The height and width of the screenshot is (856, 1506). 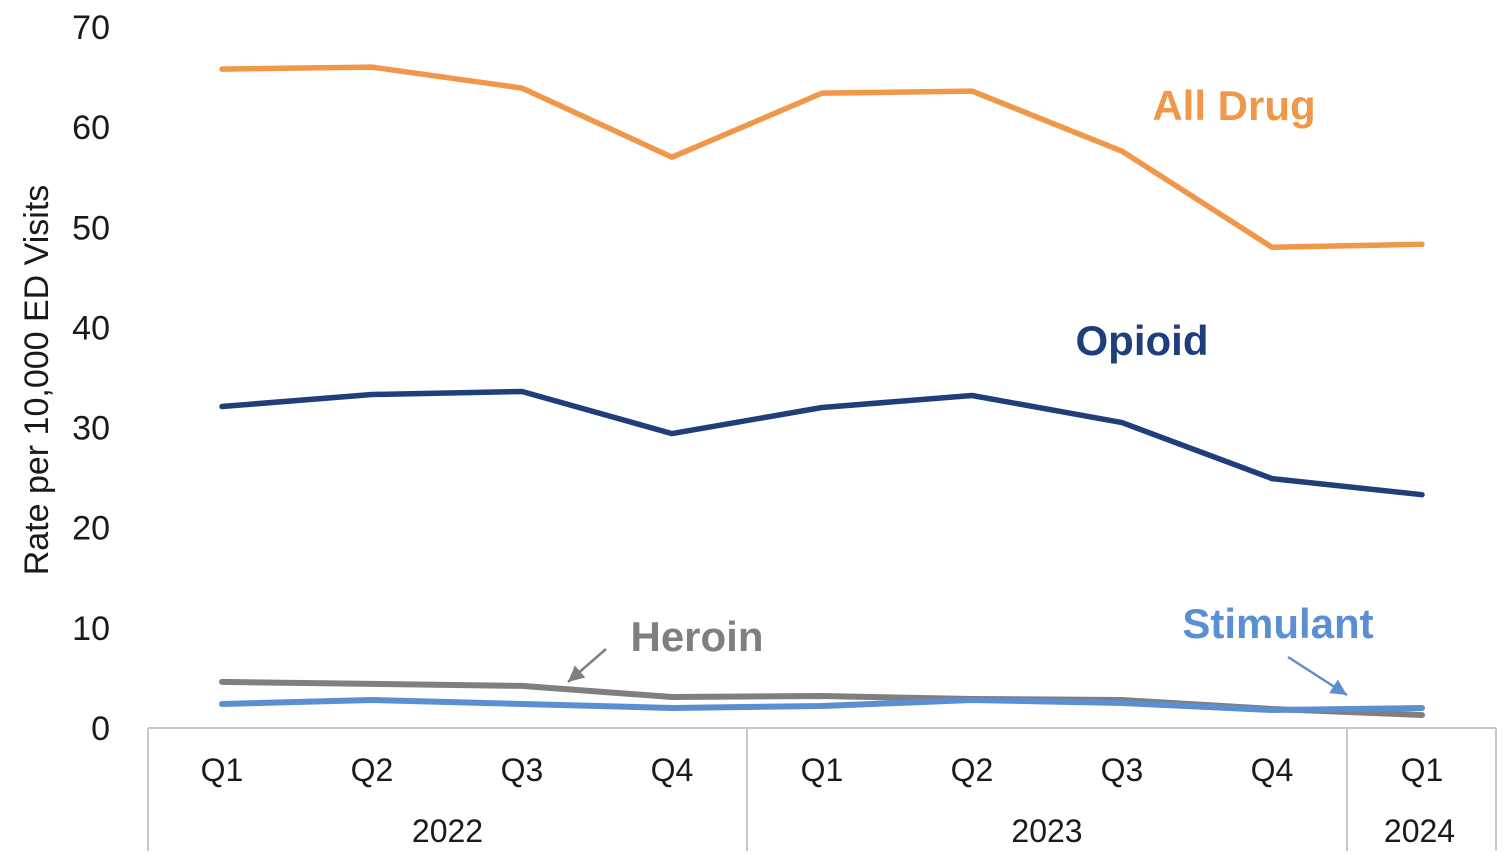 What do you see at coordinates (447, 831) in the screenshot?
I see `x-group-label: 2022` at bounding box center [447, 831].